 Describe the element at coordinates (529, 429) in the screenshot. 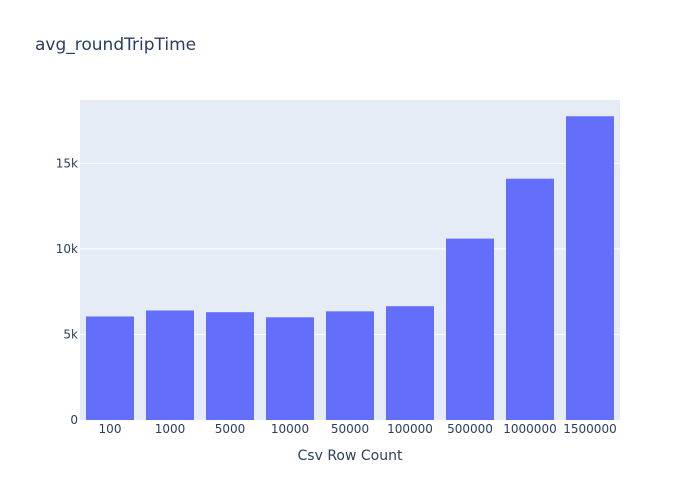

I see `x-tick-label: 1000000` at that location.